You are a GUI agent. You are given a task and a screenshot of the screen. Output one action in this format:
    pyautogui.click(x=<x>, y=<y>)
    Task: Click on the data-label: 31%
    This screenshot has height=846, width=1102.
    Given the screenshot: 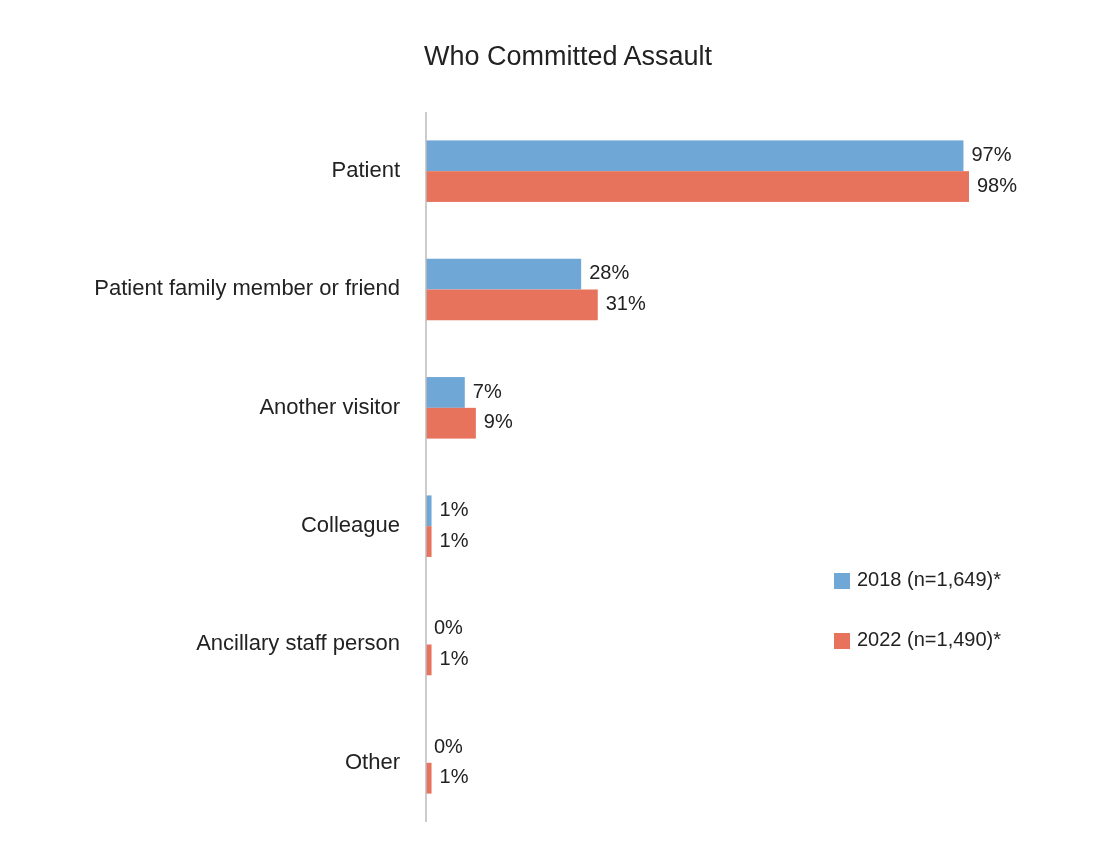 What is the action you would take?
    pyautogui.click(x=626, y=303)
    